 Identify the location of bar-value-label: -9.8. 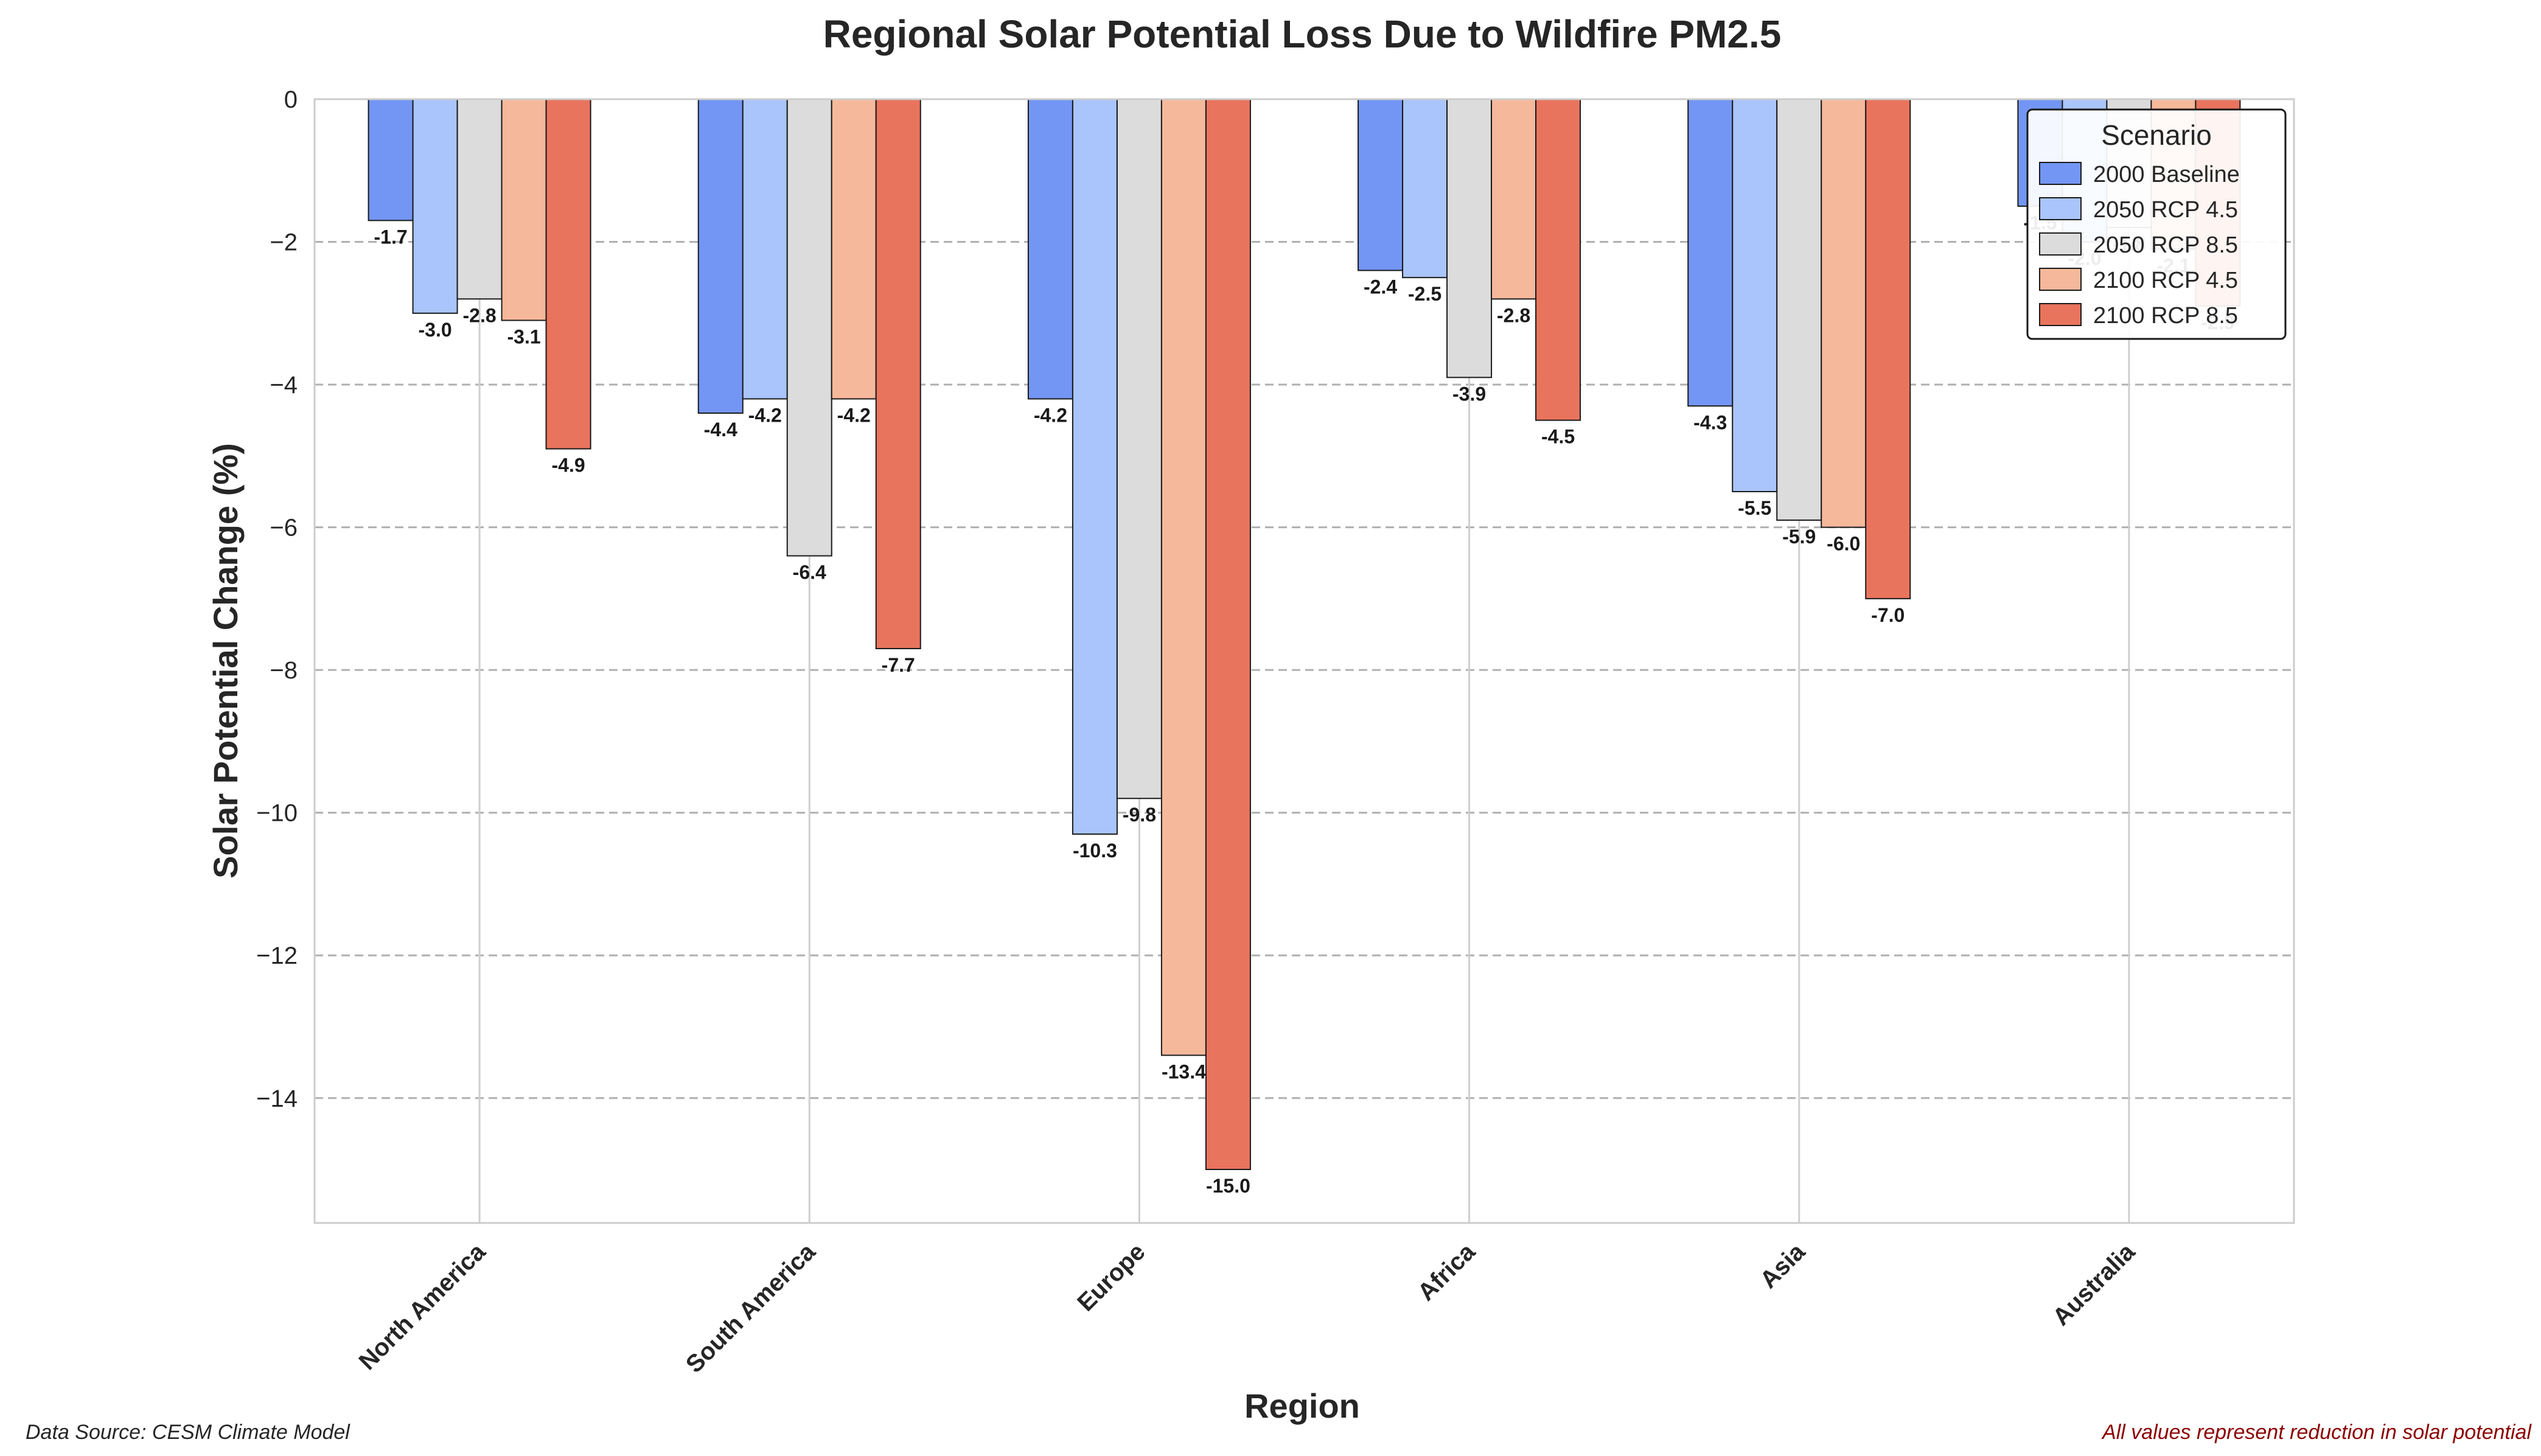
(1139, 815).